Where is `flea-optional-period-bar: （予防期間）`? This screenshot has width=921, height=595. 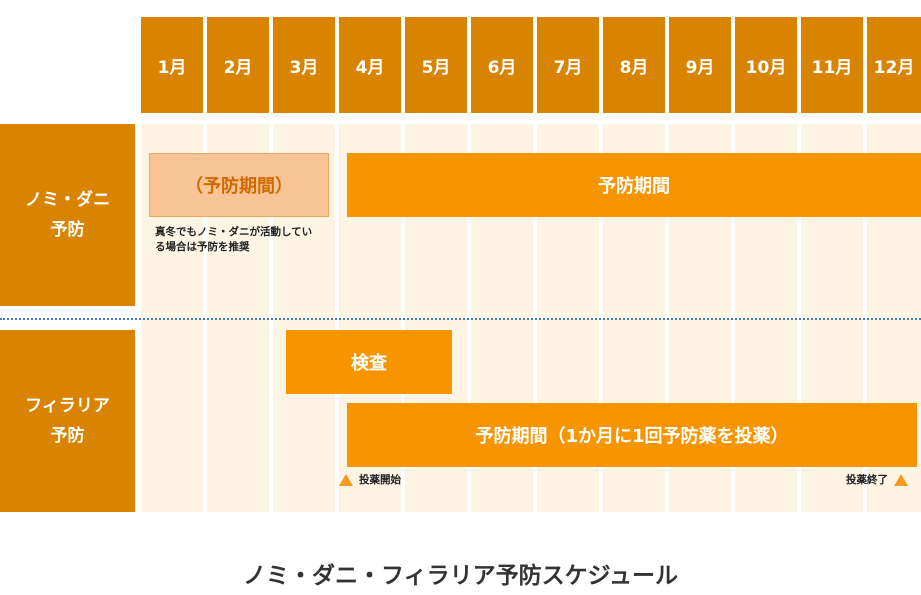 flea-optional-period-bar: （予防期間） is located at coordinates (239, 185).